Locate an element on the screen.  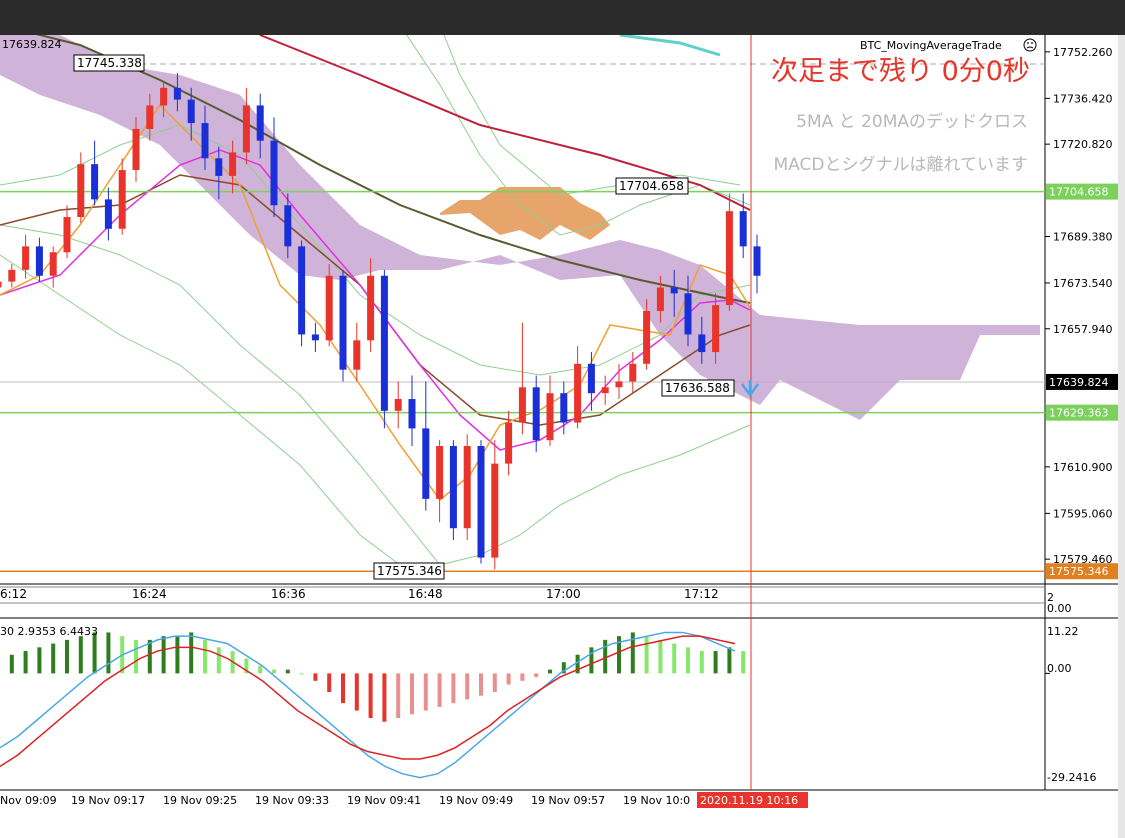
signal-line is located at coordinates (368, 701).